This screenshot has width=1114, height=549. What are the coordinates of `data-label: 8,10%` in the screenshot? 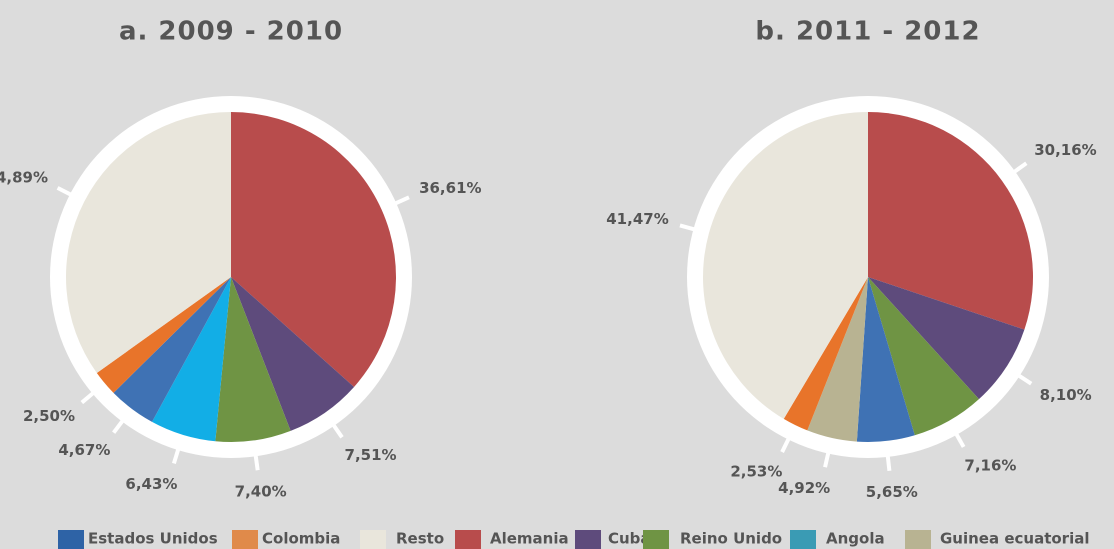 It's located at (1066, 395).